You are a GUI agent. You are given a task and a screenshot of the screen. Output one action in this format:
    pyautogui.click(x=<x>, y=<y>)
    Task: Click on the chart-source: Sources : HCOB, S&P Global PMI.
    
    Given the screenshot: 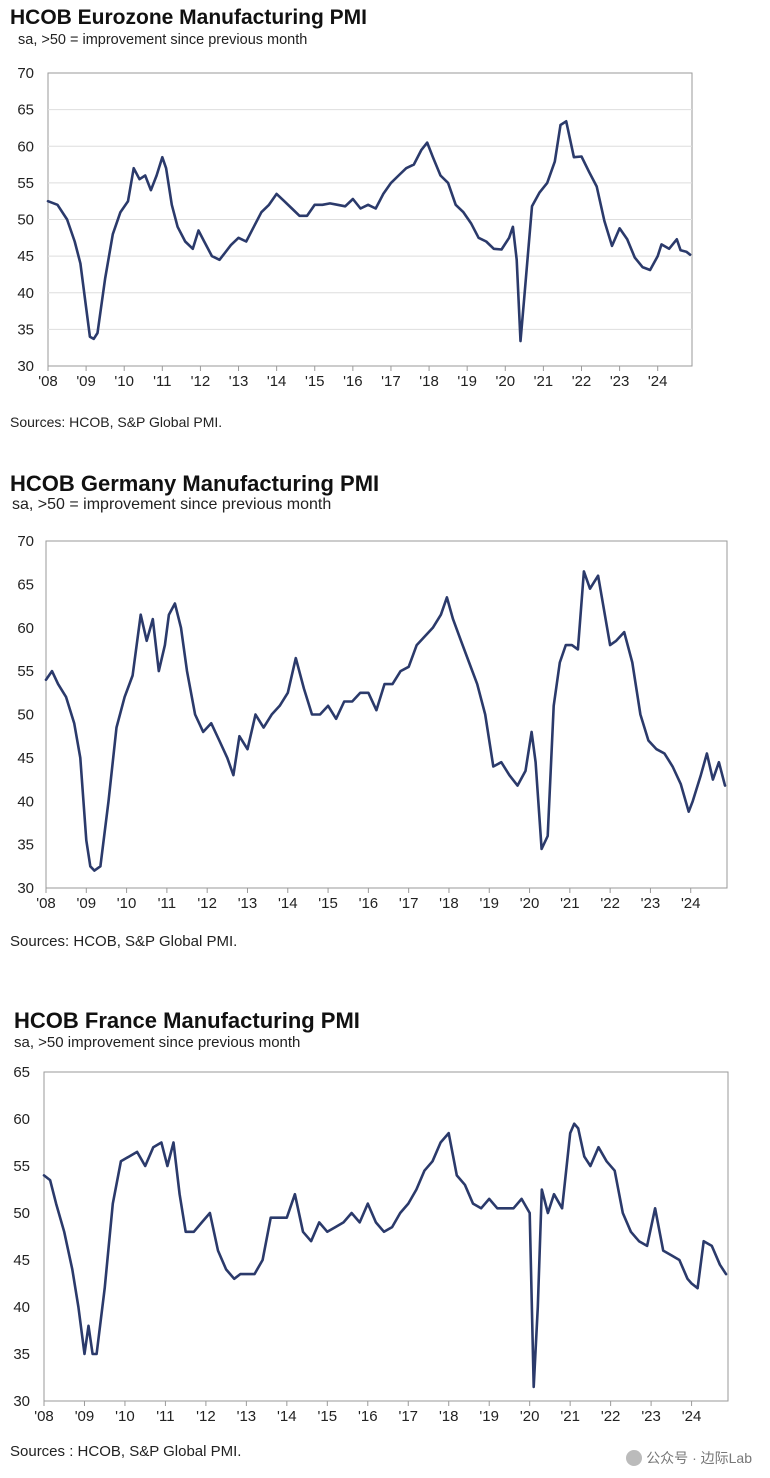 What is the action you would take?
    pyautogui.click(x=126, y=1451)
    